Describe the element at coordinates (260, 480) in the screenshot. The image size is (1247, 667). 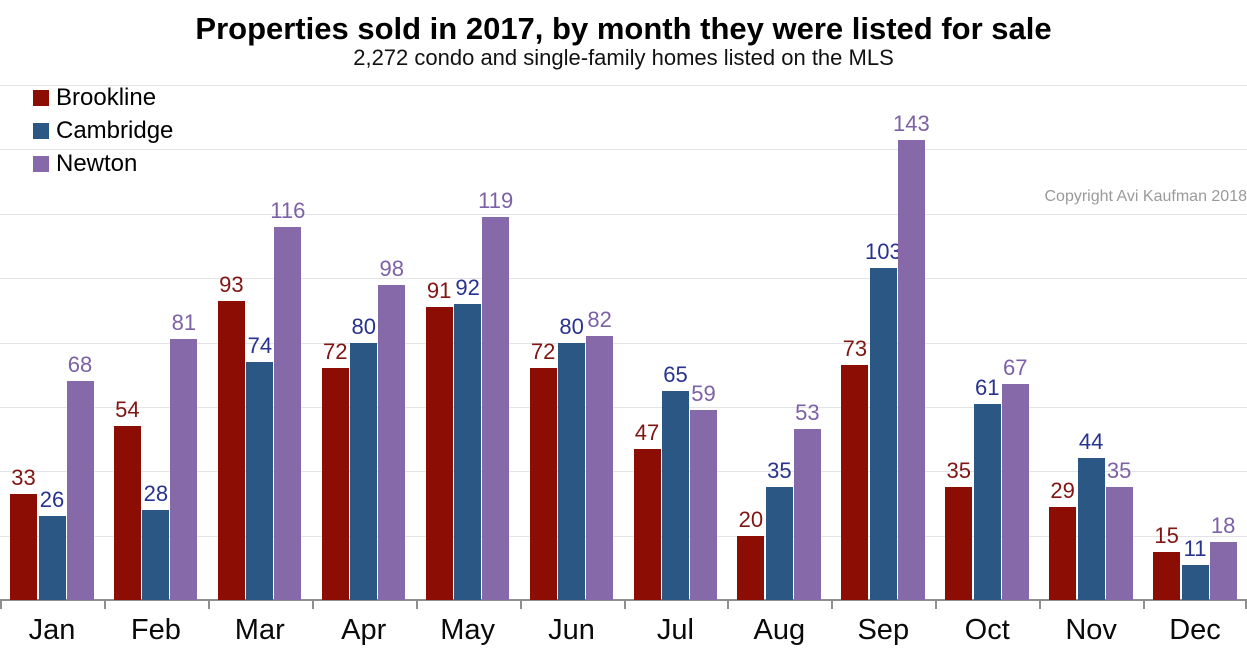
I see `bar-cambridge-mar` at that location.